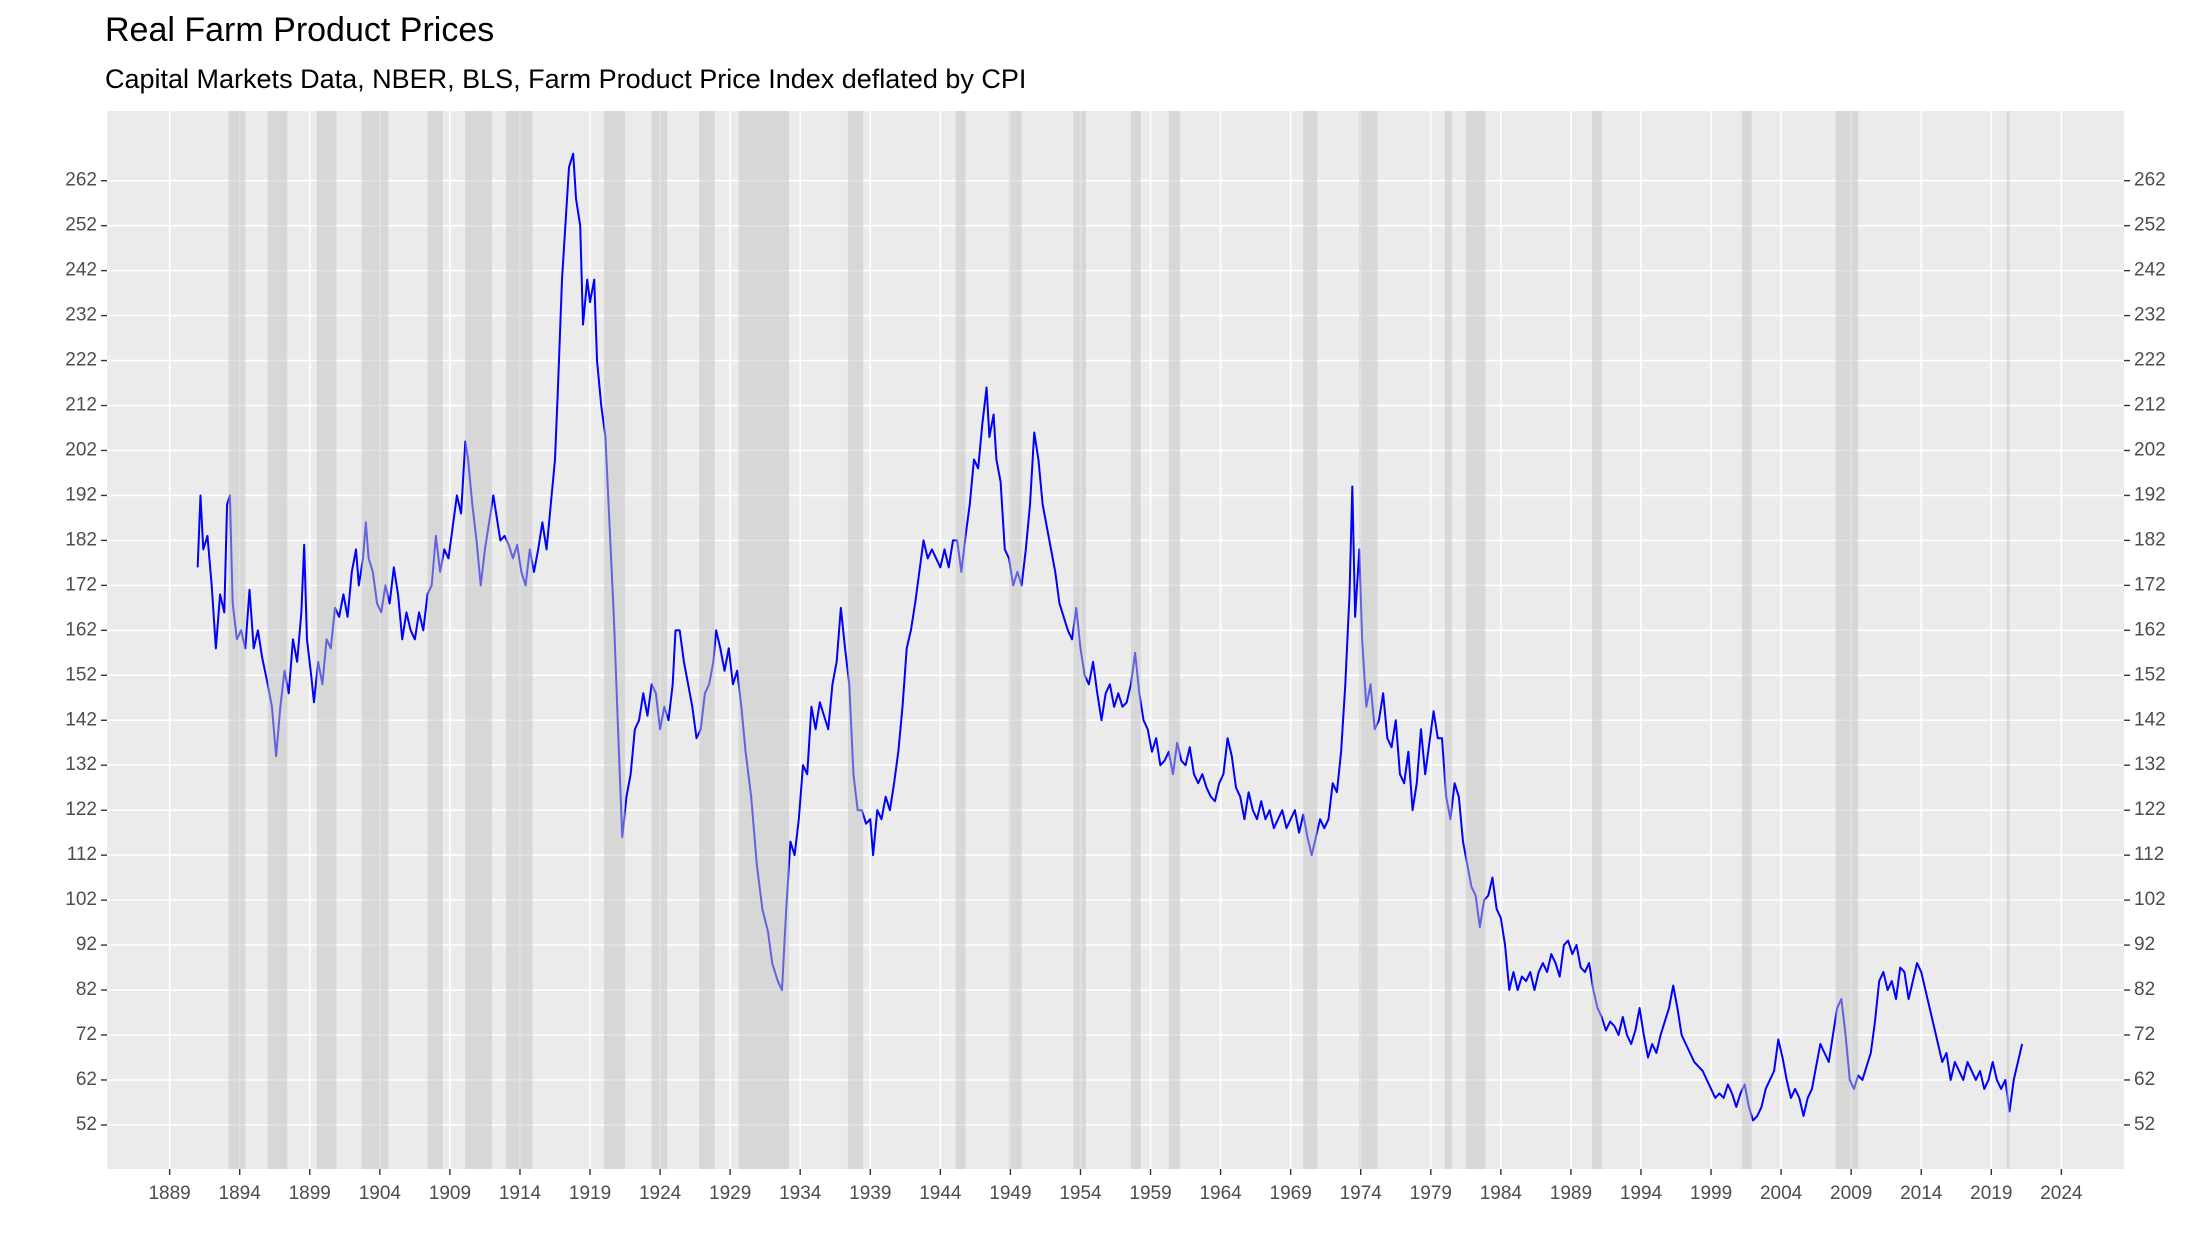 The width and height of the screenshot is (2208, 1253). What do you see at coordinates (86, 1034) in the screenshot?
I see `y-tick-label: 72` at bounding box center [86, 1034].